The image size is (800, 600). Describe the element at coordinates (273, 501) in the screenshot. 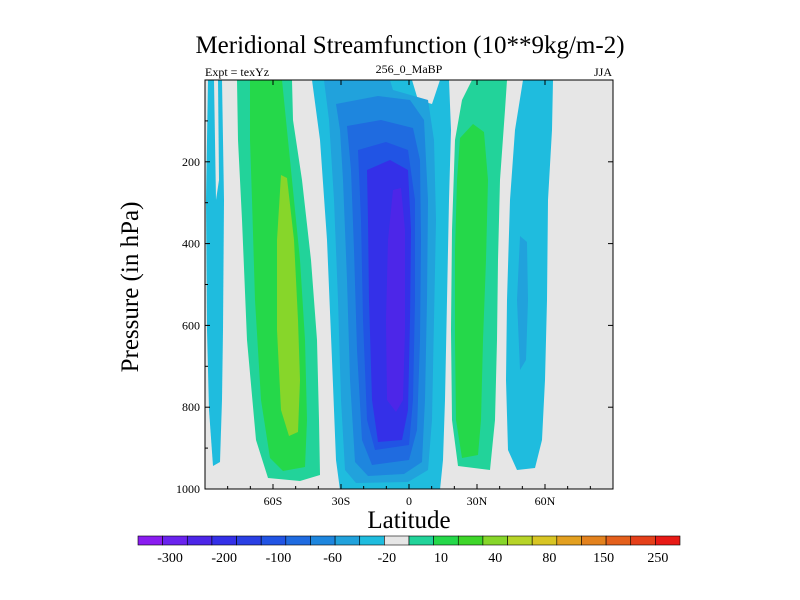

I see `x-tick-label: 60S` at that location.